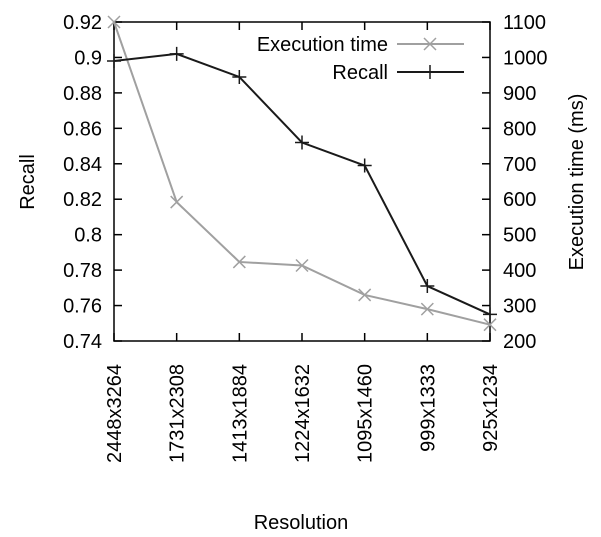  I want to click on y-tick-label: 0.92, so click(82, 23).